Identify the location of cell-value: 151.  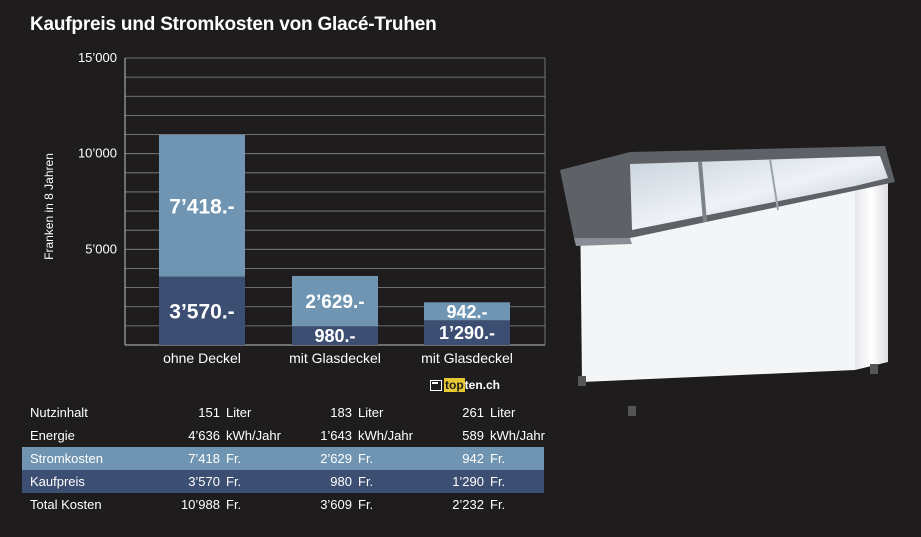
(209, 412).